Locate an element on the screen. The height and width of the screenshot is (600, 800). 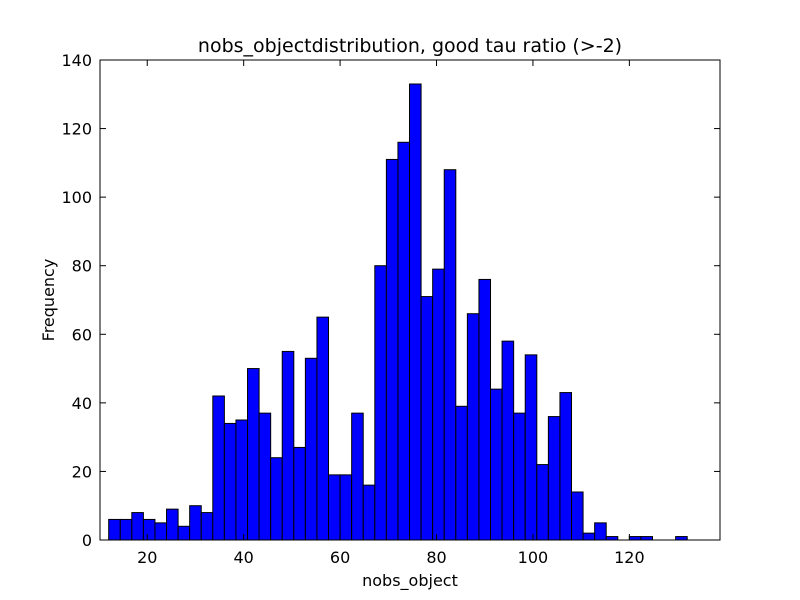
x-tick-label: 100 is located at coordinates (533, 557).